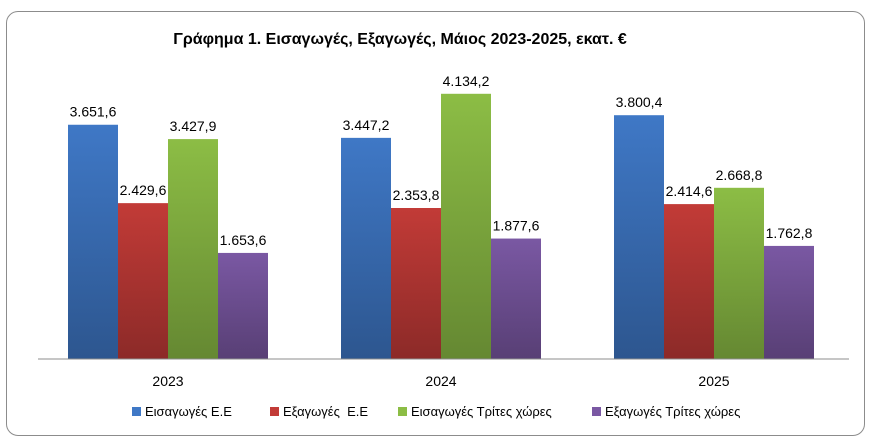  What do you see at coordinates (167, 381) in the screenshot?
I see `x-tick-label-2023: 2023` at bounding box center [167, 381].